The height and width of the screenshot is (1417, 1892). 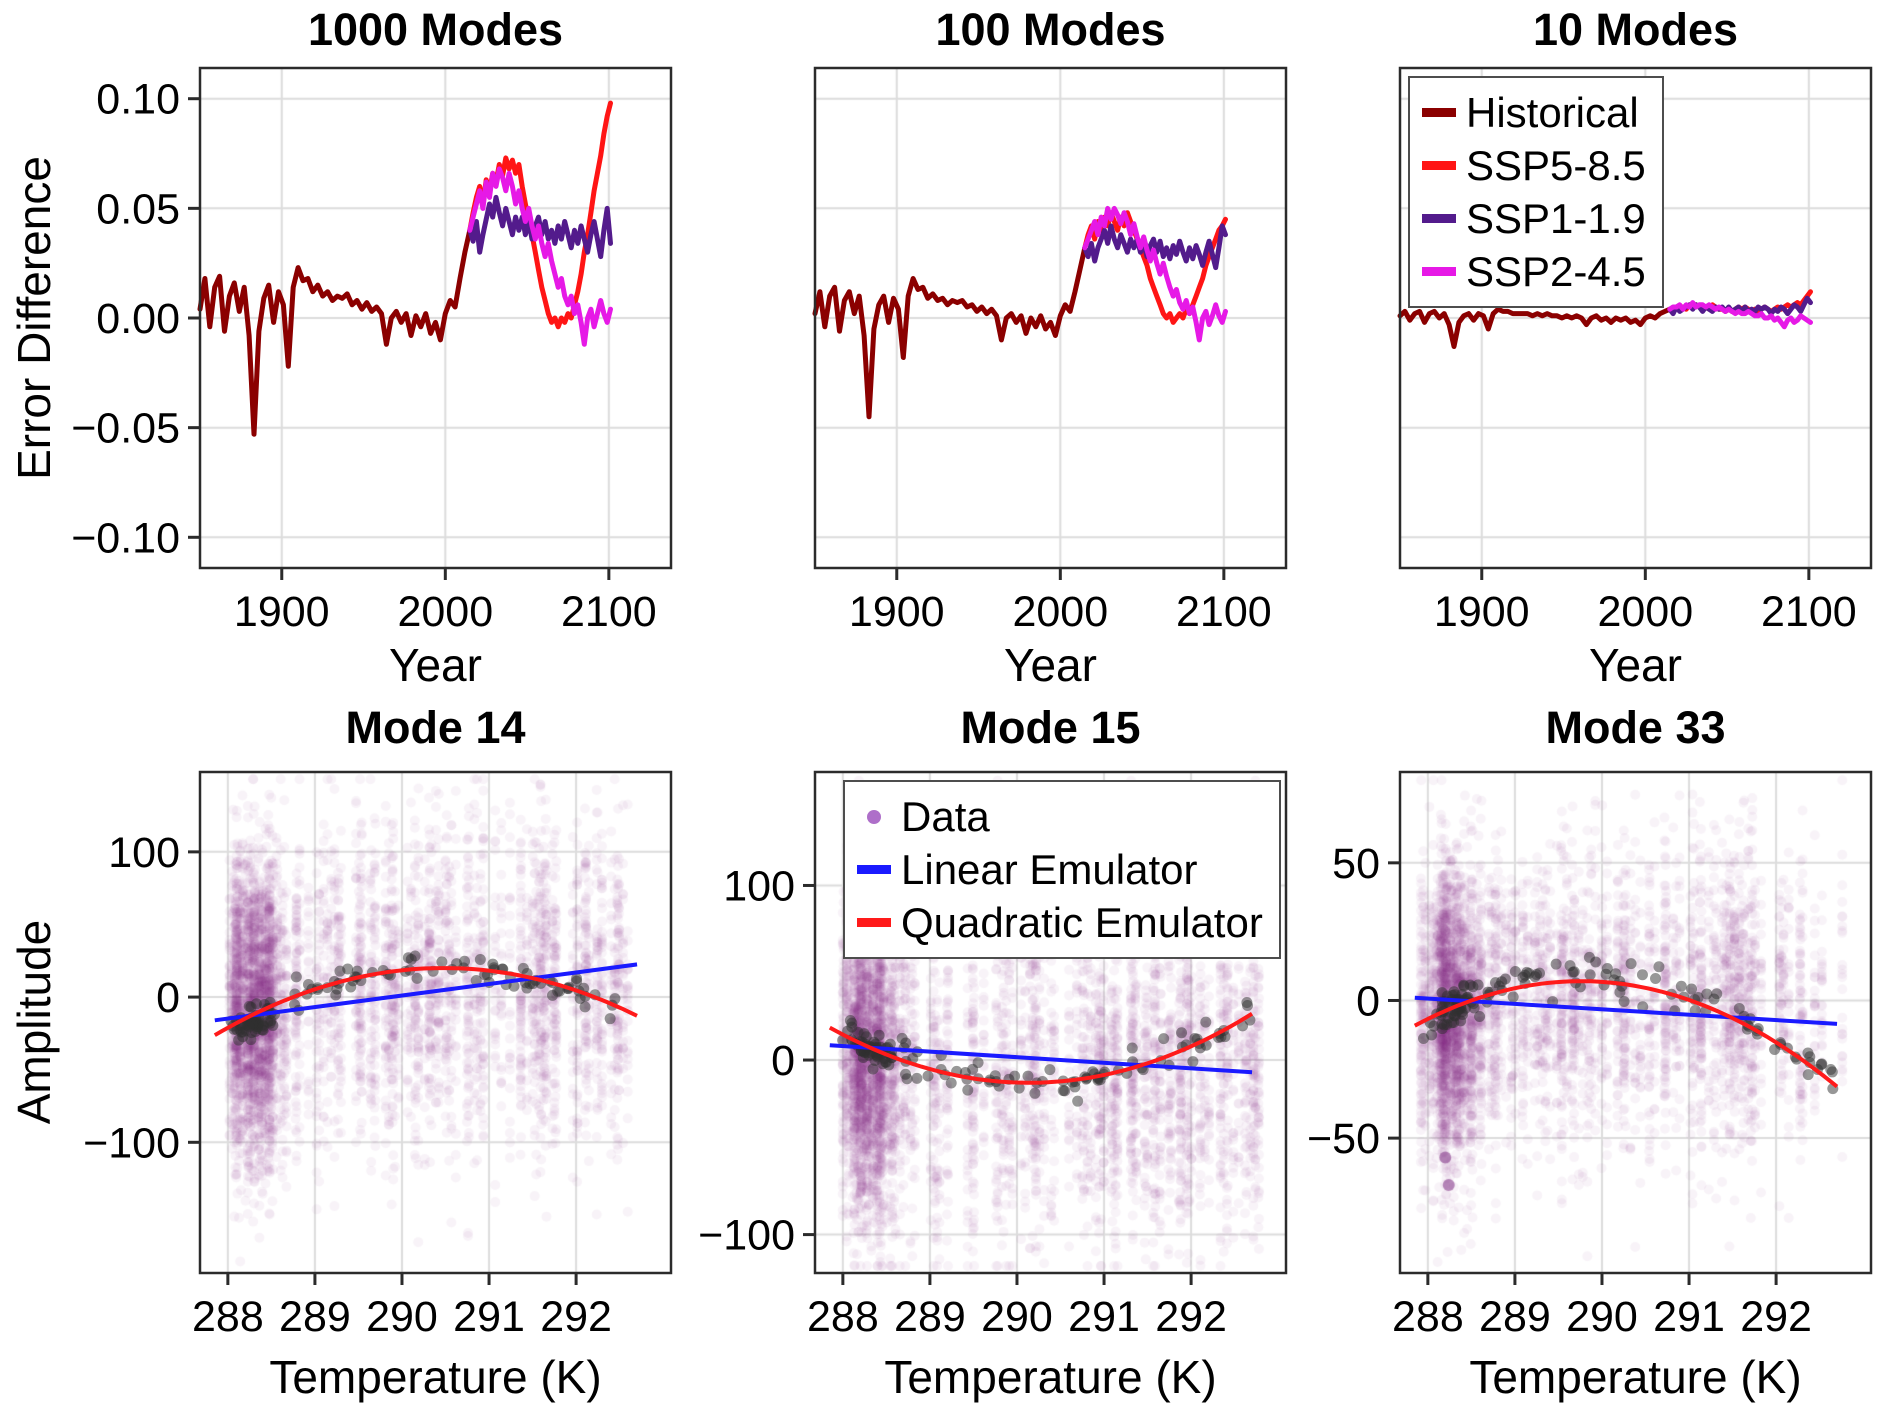 I want to click on legend-label: Quadratic Emulator, so click(x=1082, y=922).